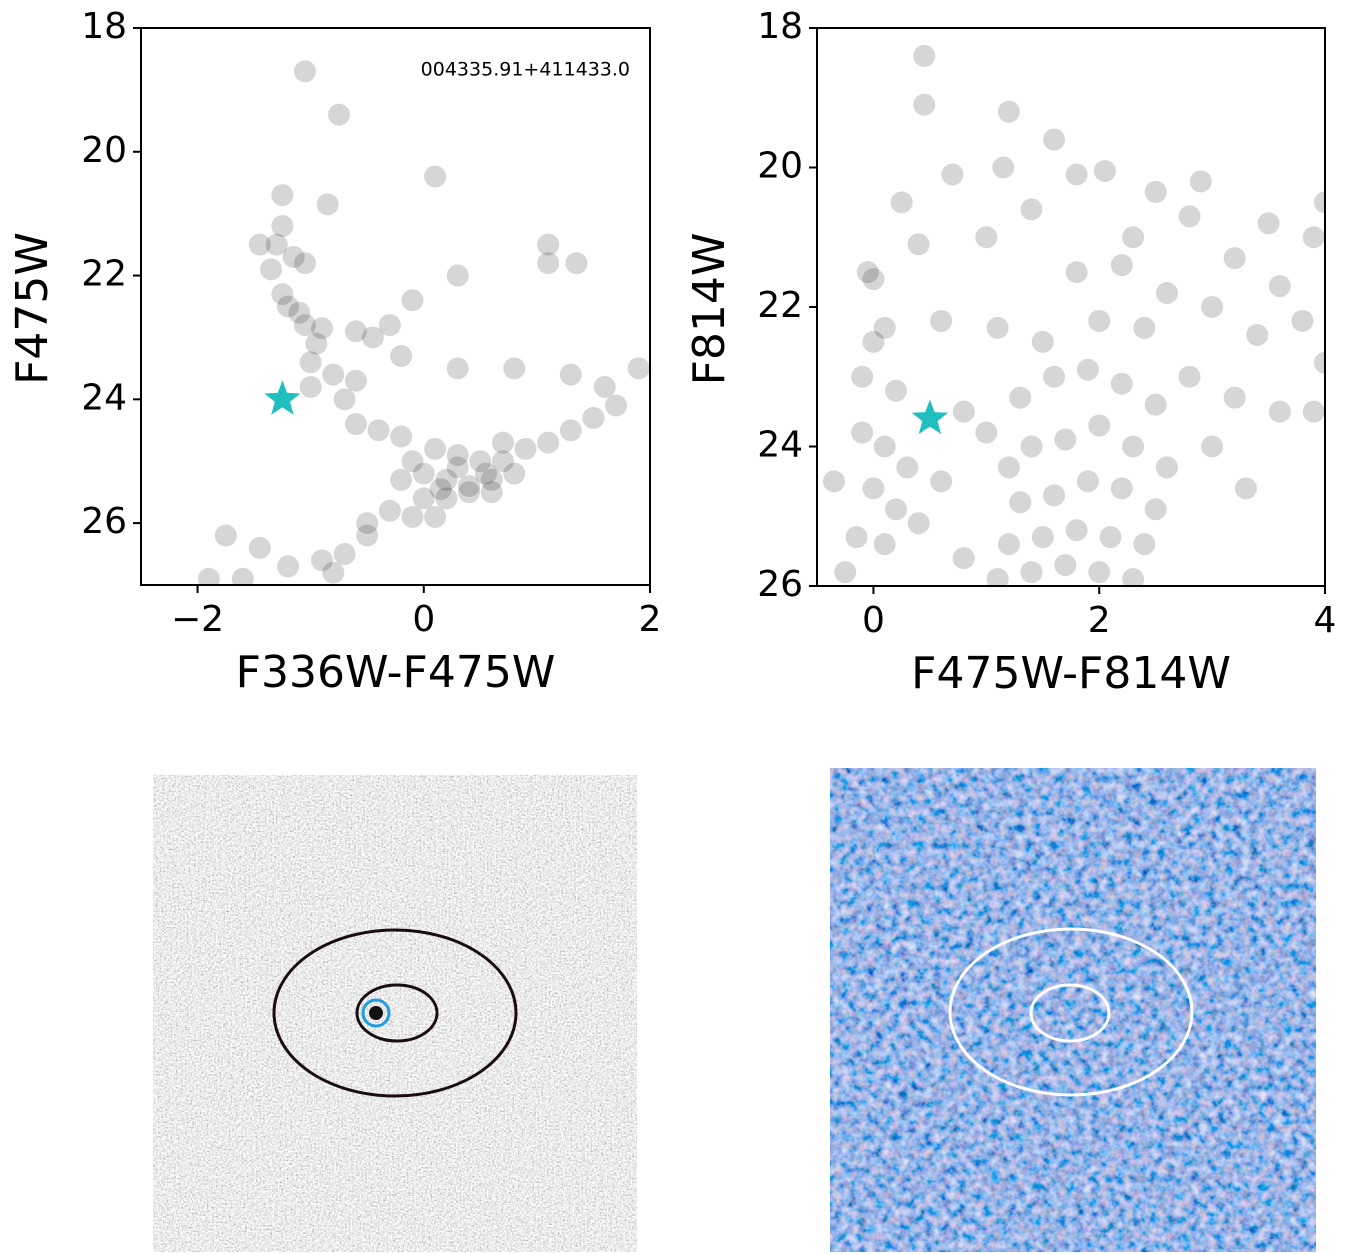 The width and height of the screenshot is (1350, 1254). I want to click on x-axis-label: F475W-F814W, so click(1071, 673).